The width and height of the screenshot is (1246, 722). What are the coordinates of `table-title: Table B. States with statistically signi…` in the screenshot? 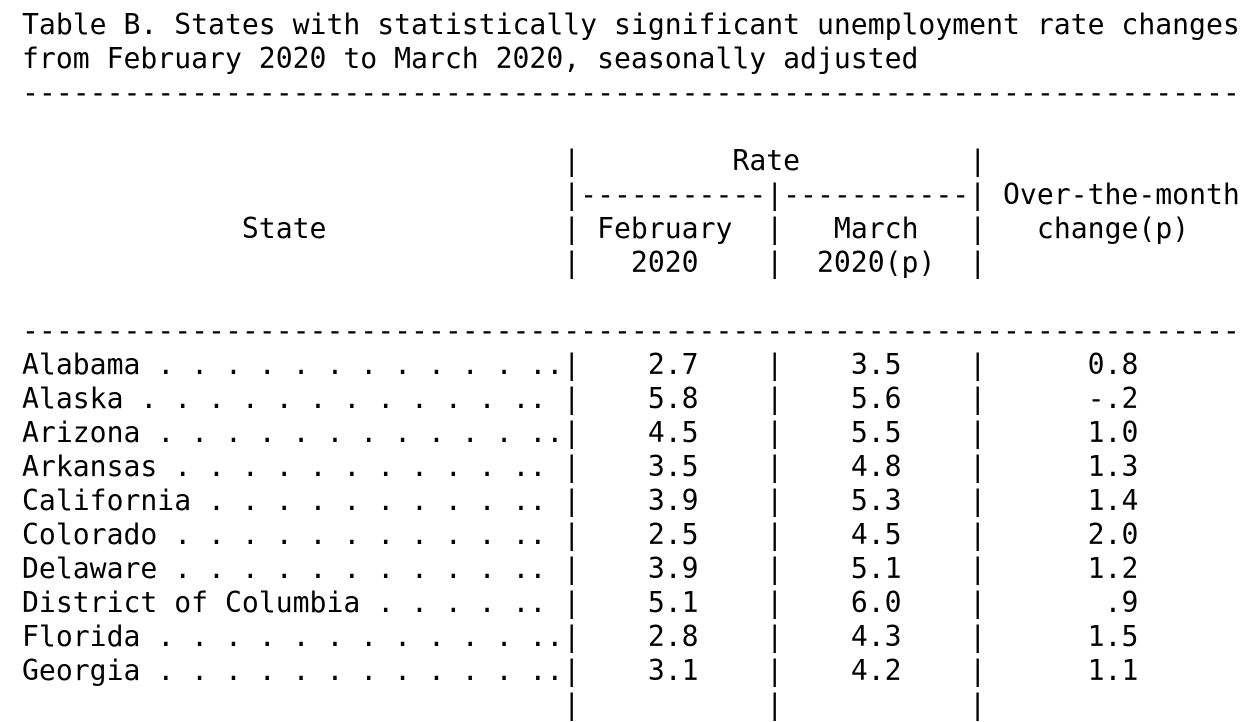 It's located at (631, 24).